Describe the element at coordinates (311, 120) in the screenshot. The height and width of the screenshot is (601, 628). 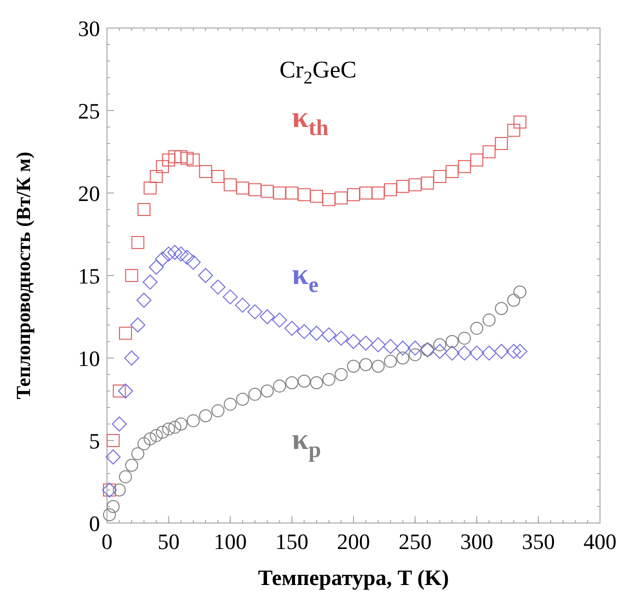
I see `series-label: κ$_{th}$` at that location.